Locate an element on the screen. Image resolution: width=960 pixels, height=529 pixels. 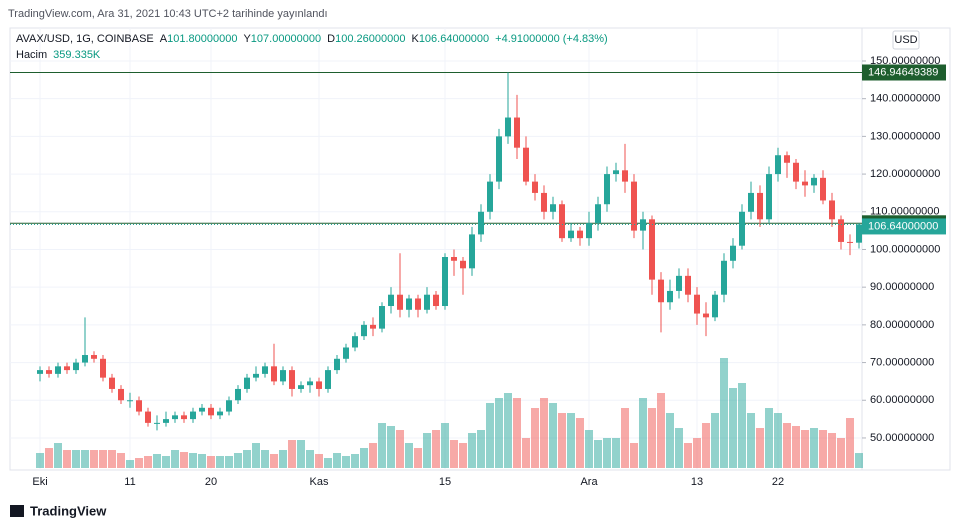
ohlc-key: K is located at coordinates (415, 39).